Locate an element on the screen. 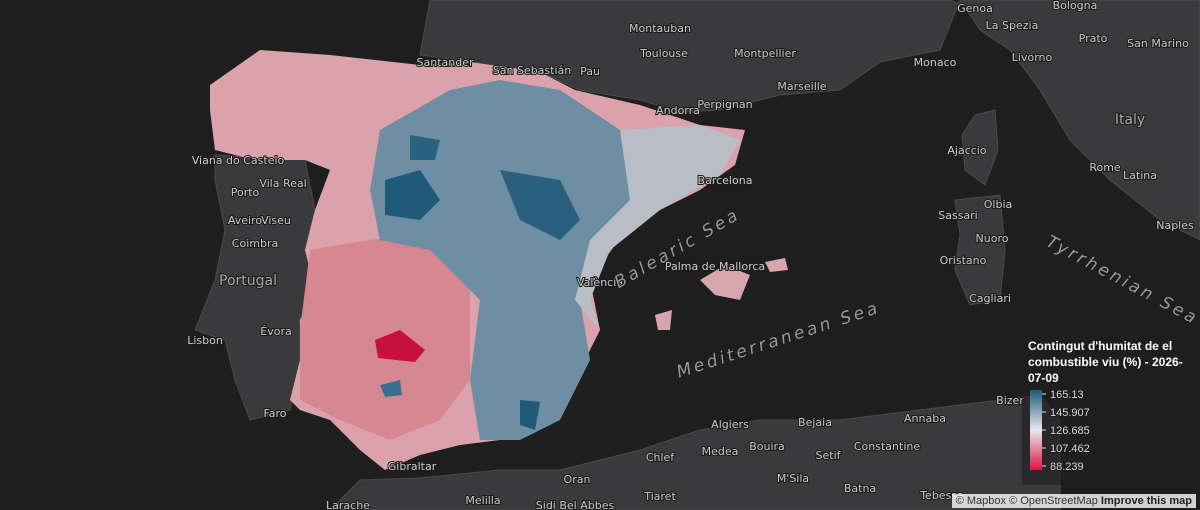  place-label: Algiers is located at coordinates (730, 424).